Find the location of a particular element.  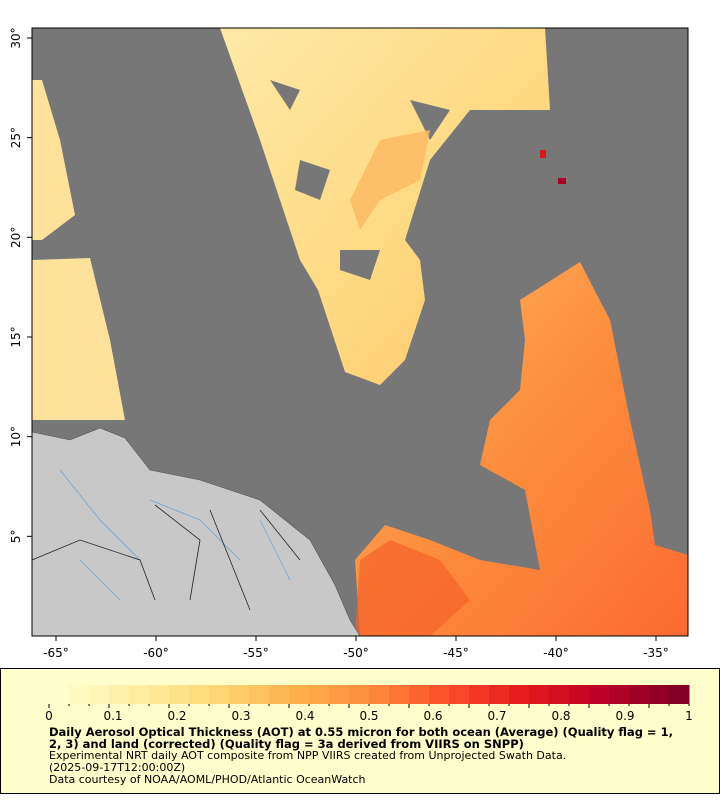

colorbar-tick-label: 0.7 is located at coordinates (496, 716).